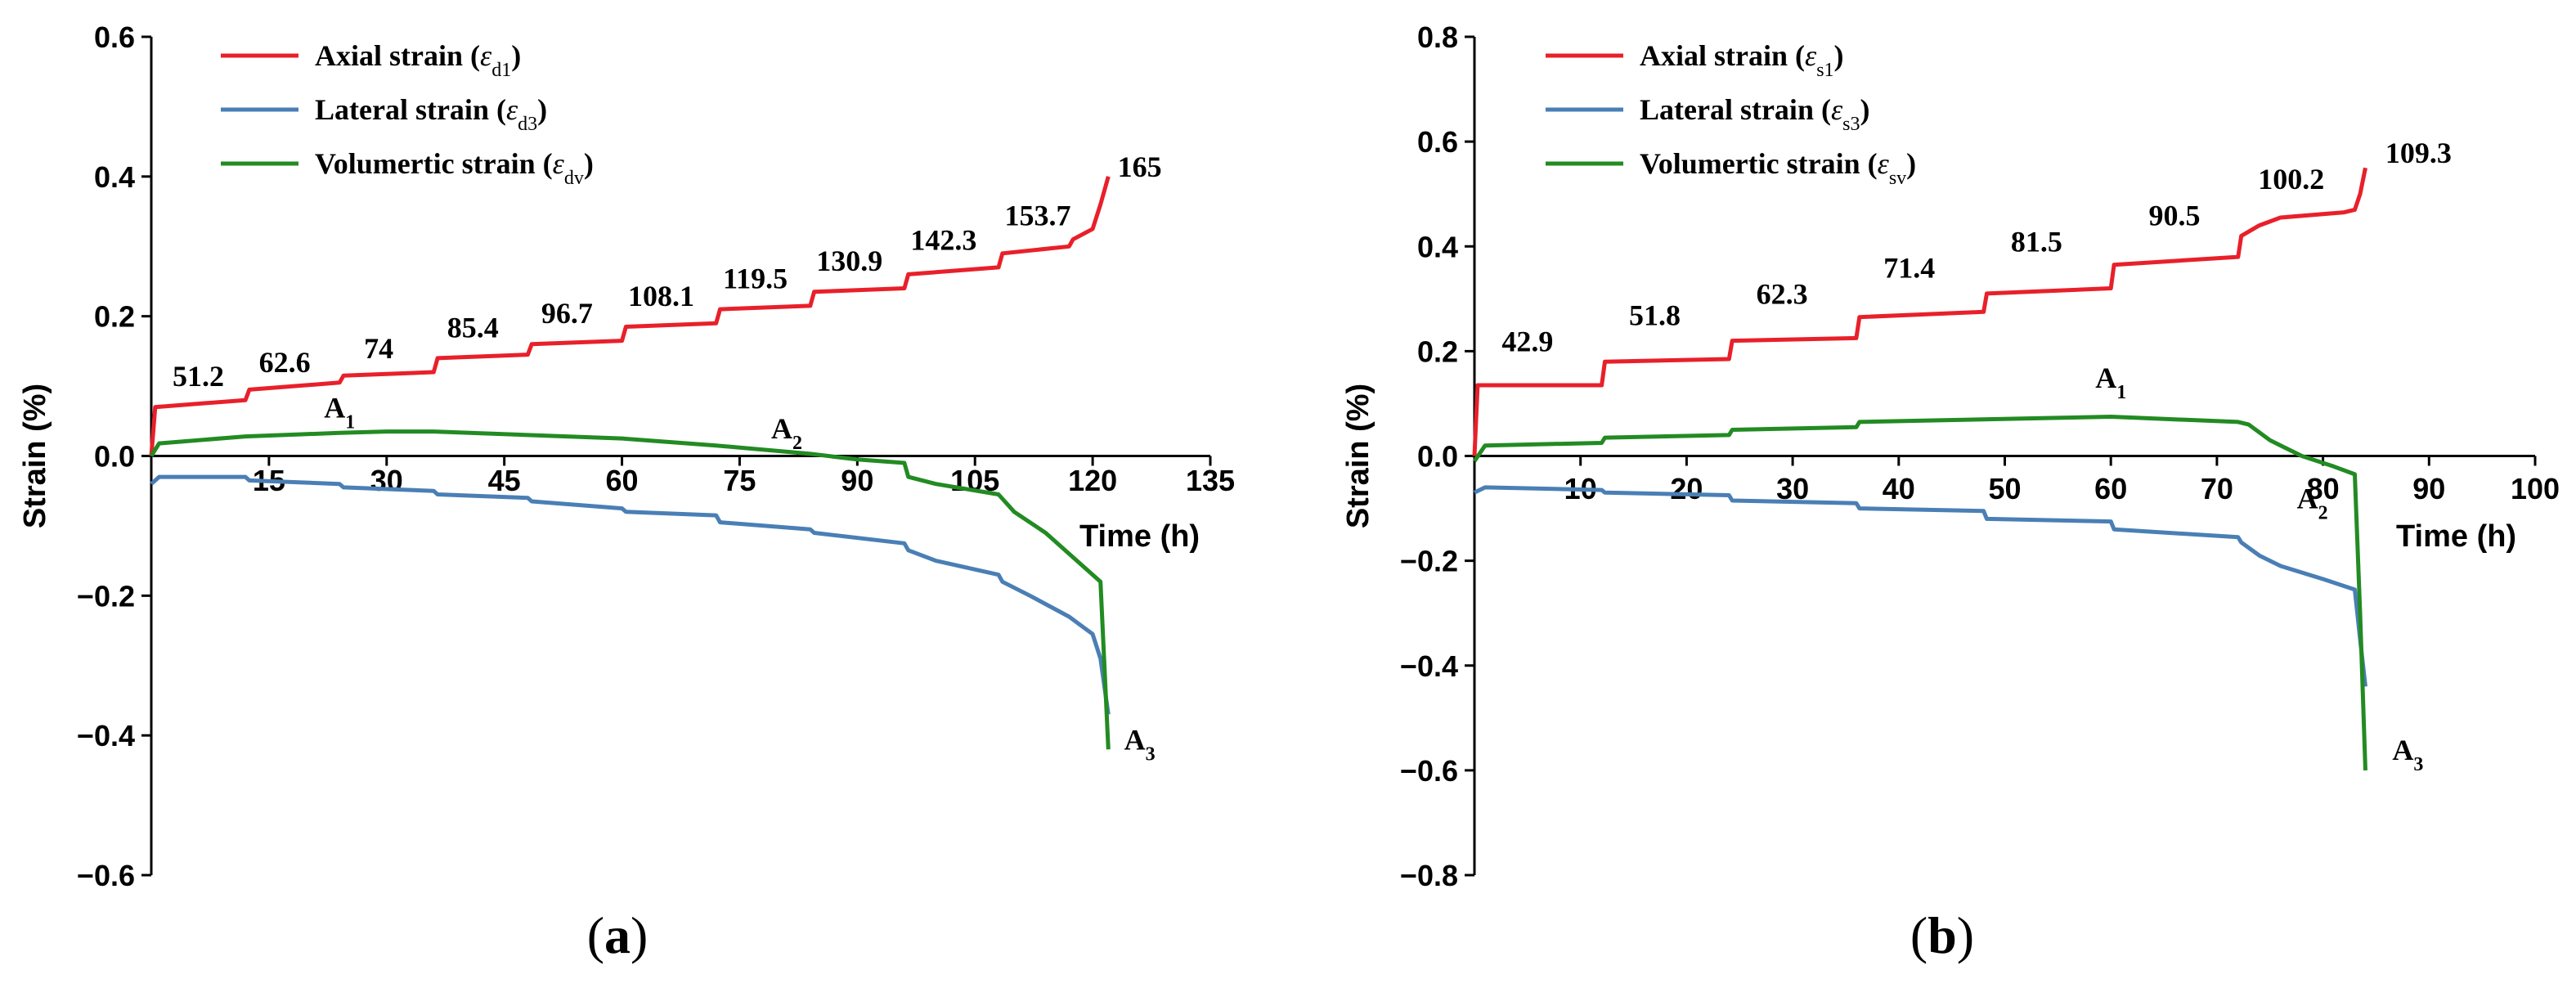 Image resolution: width=2576 pixels, height=988 pixels. Describe the element at coordinates (2217, 488) in the screenshot. I see `x-tick-label: 70` at that location.